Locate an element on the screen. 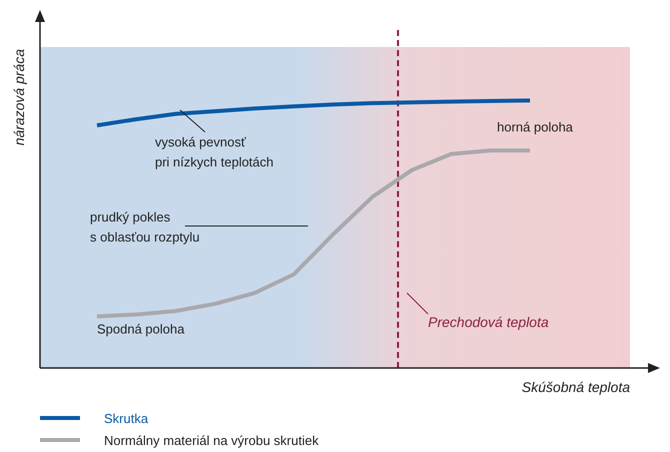 Image resolution: width=670 pixels, height=452 pixels. annotation: Spodná poloha is located at coordinates (141, 329).